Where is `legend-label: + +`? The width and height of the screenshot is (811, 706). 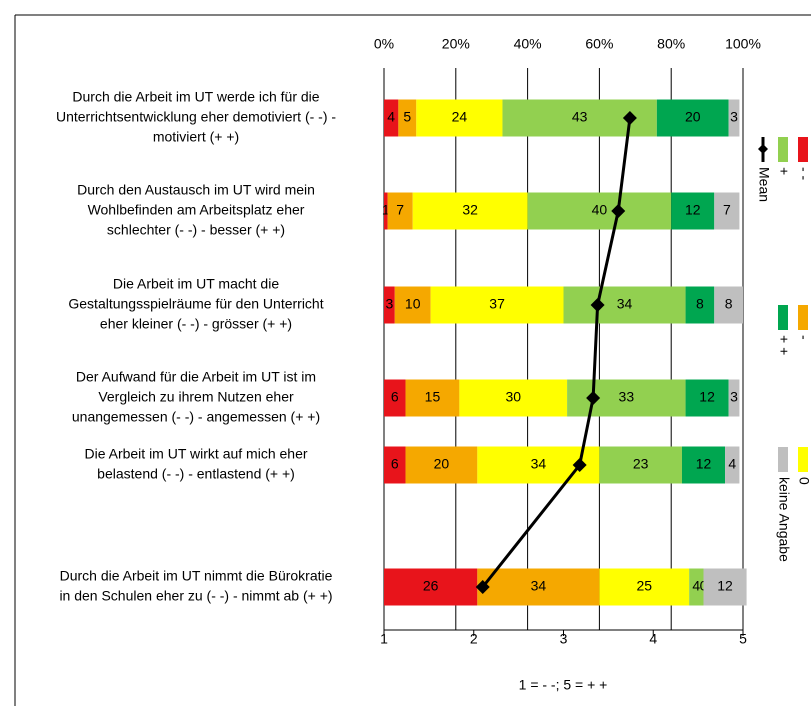 legend-label: + + is located at coordinates (784, 345).